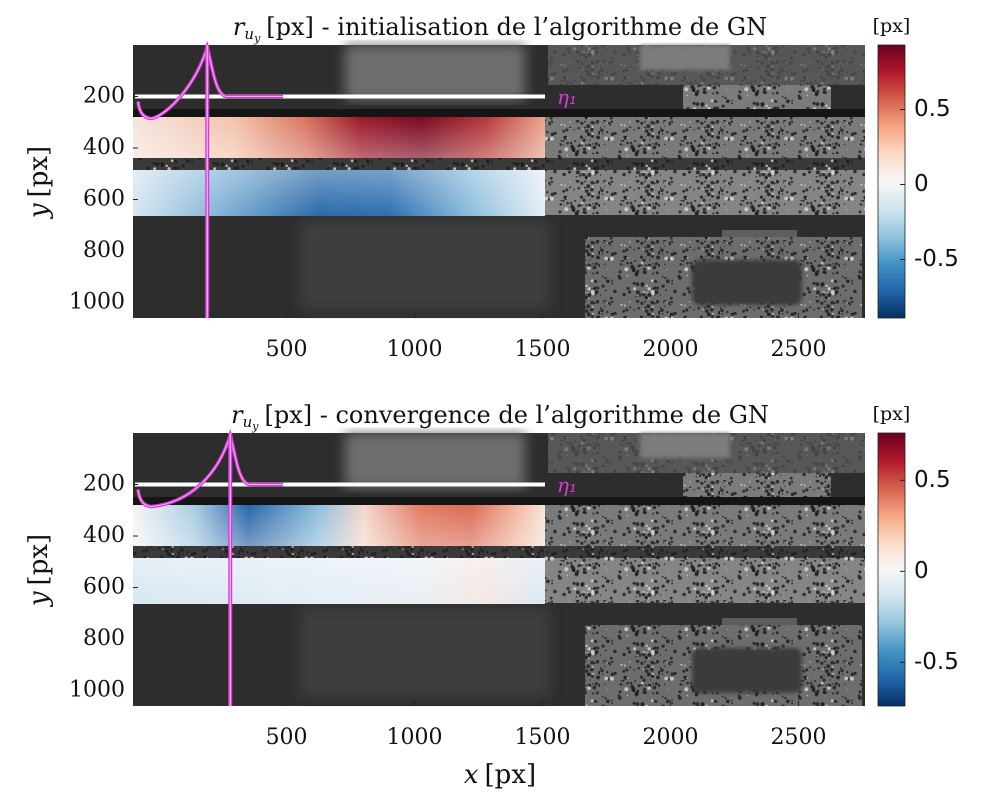 This screenshot has width=999, height=801. What do you see at coordinates (471, 775) in the screenshot?
I see `x-axis-var: x` at bounding box center [471, 775].